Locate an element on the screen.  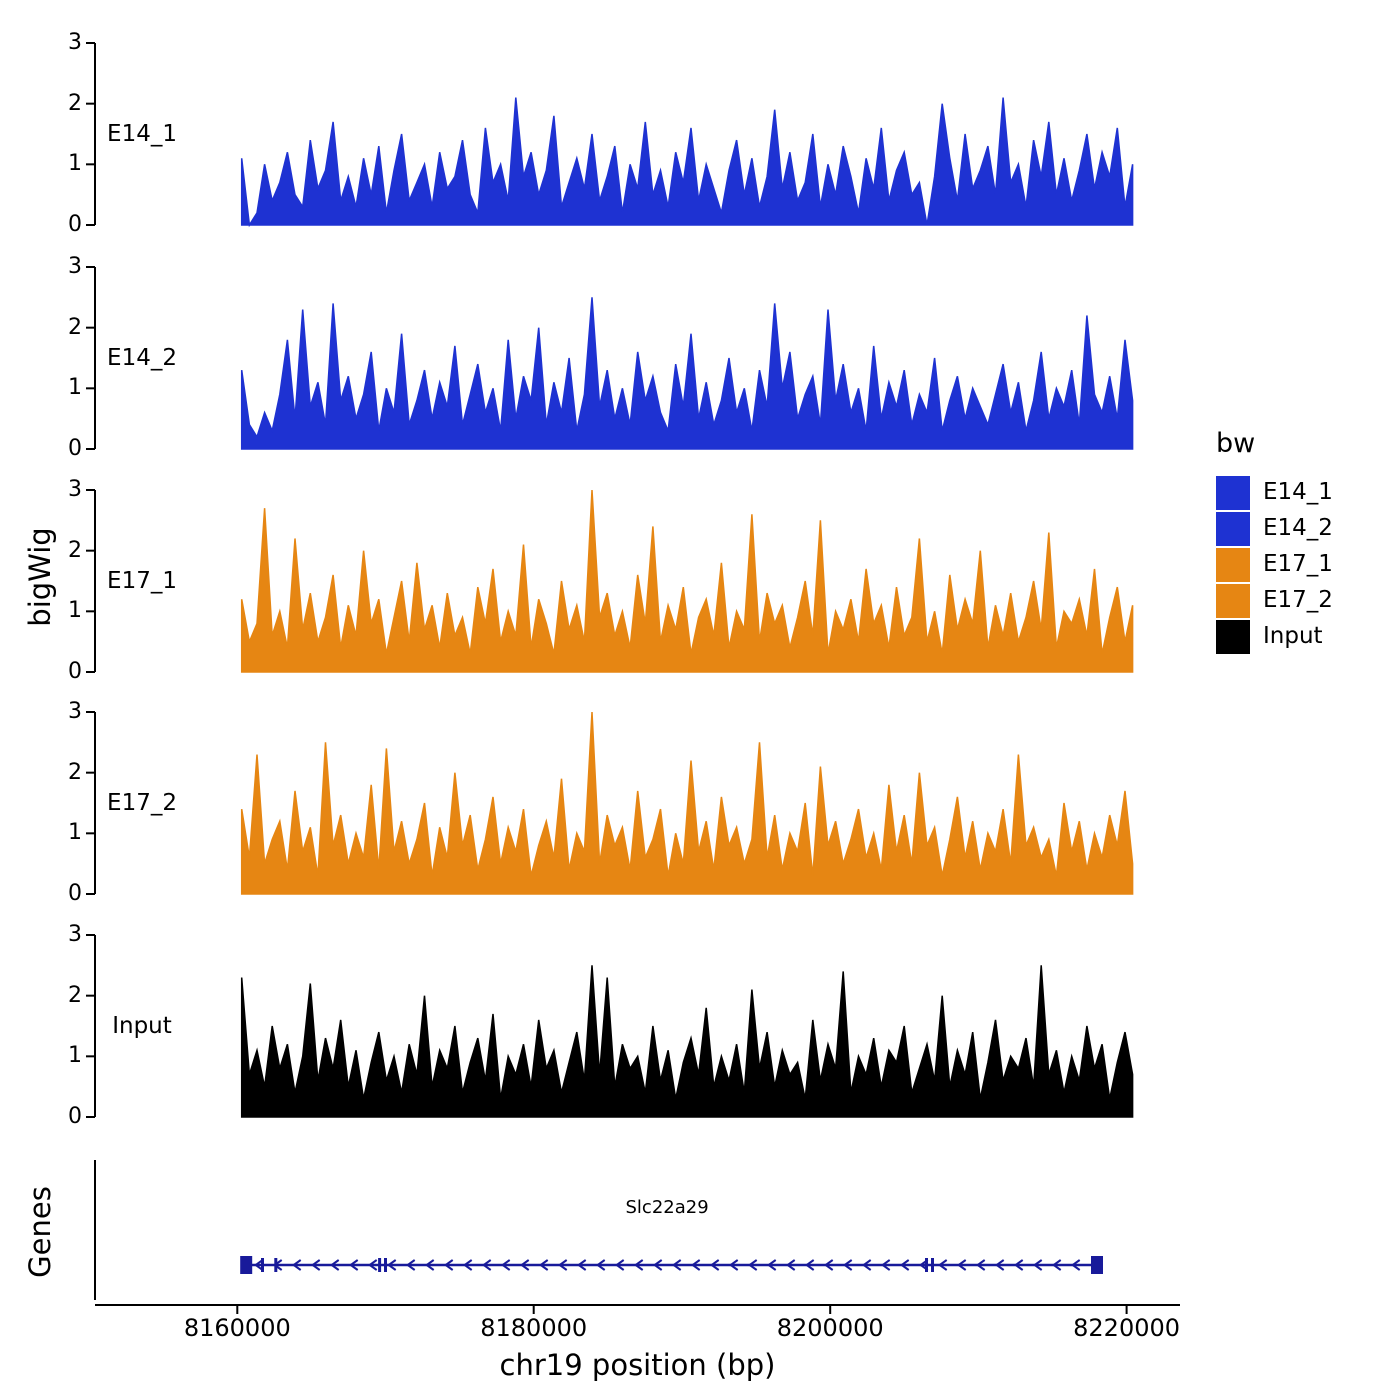
track-signal-input is located at coordinates (610, 1026).